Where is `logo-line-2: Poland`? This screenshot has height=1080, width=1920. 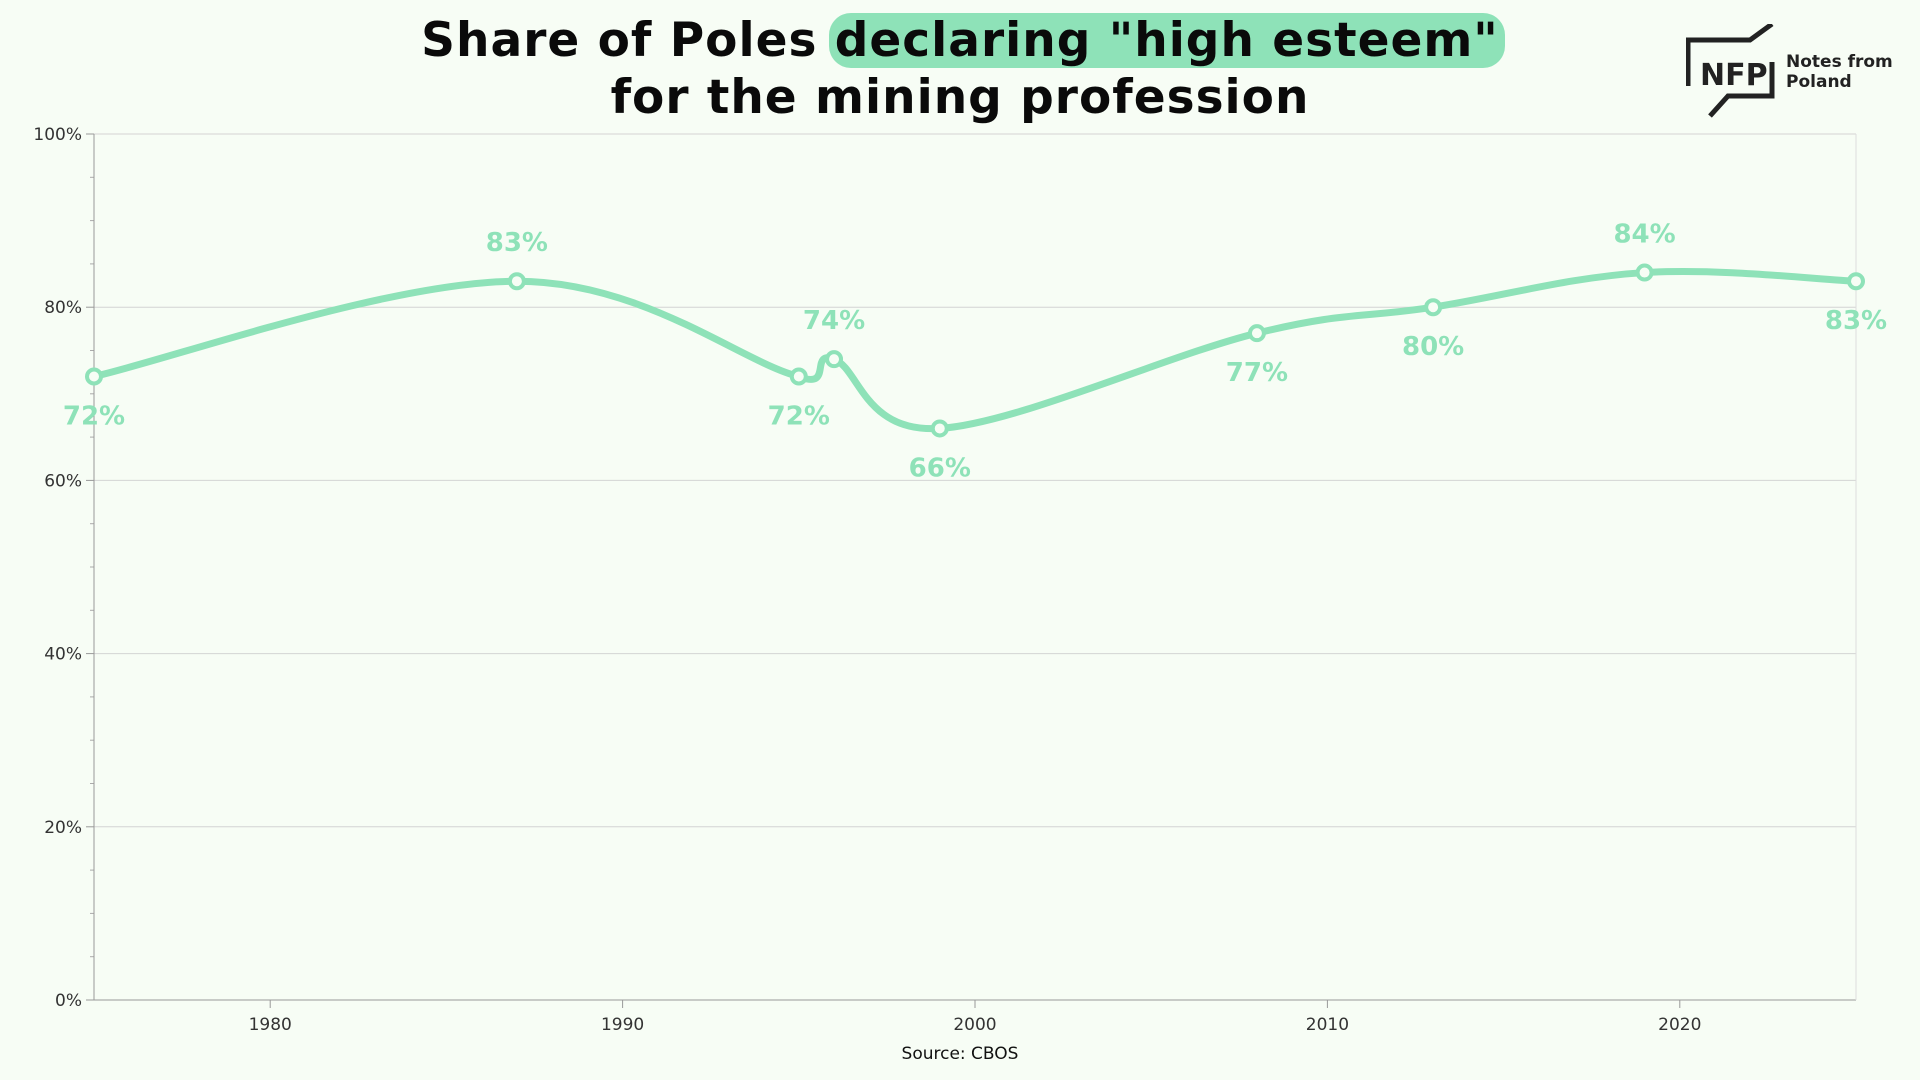
logo-line-2: Poland is located at coordinates (1819, 82).